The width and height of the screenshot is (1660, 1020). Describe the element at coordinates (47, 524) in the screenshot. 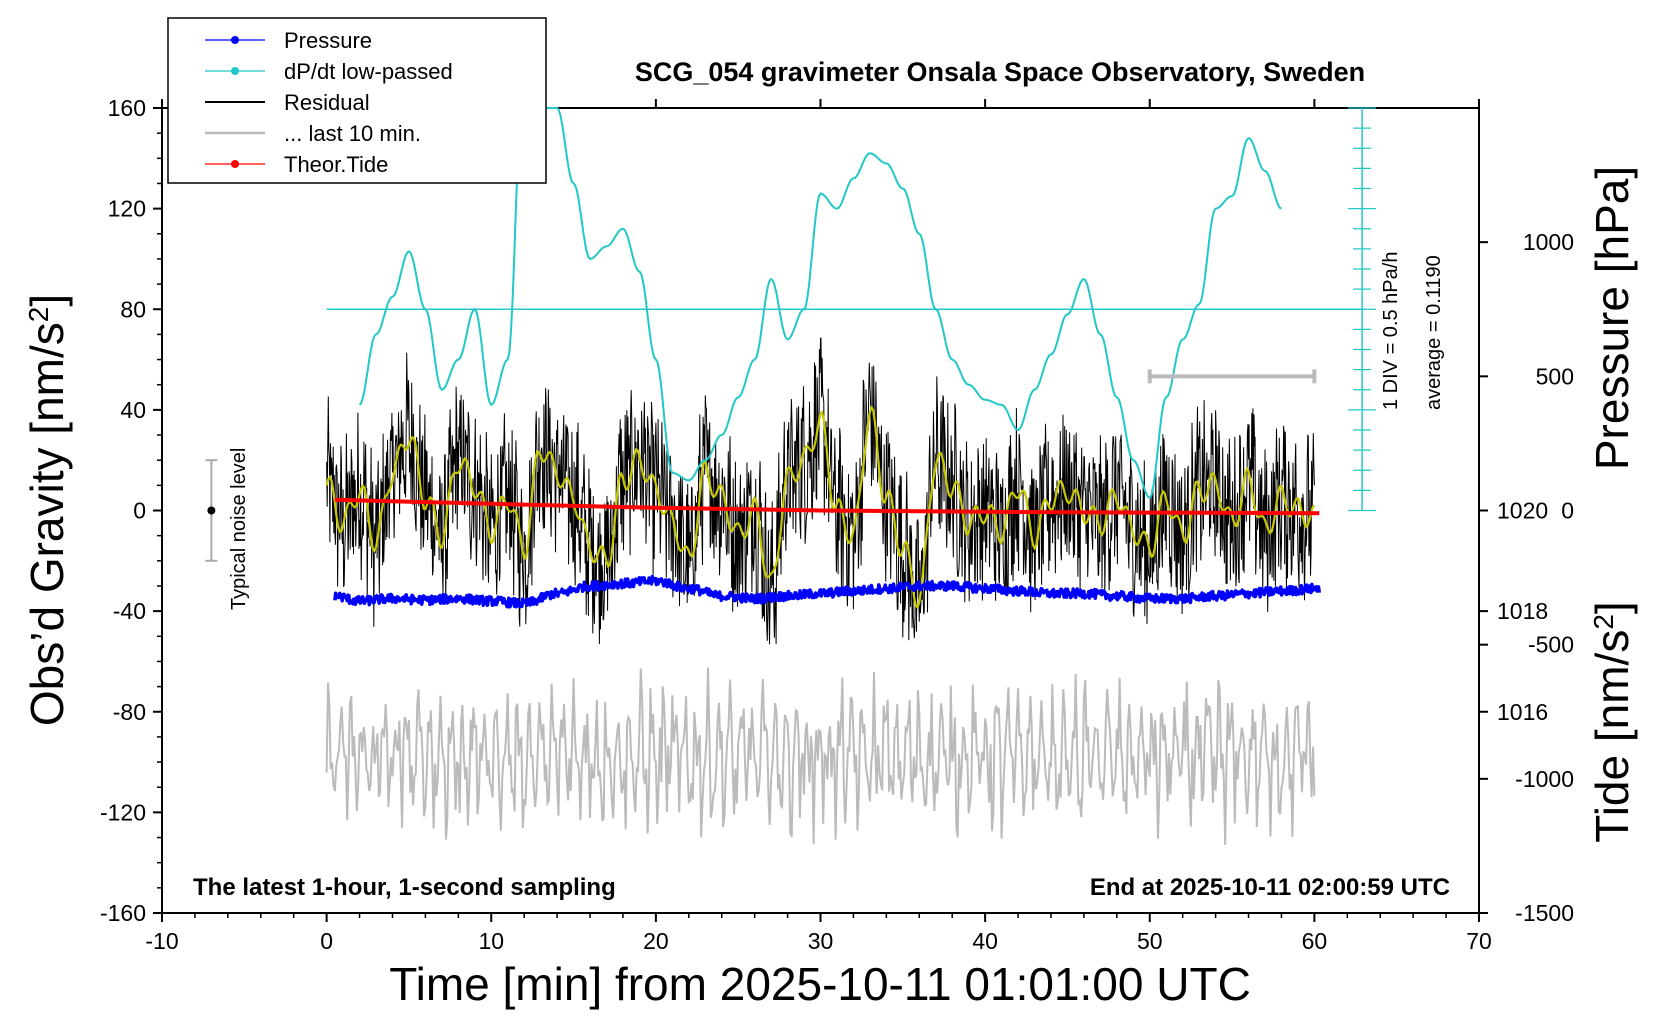

I see `y-axis-label-left-text: Obs’d Gravity [nm/s` at that location.